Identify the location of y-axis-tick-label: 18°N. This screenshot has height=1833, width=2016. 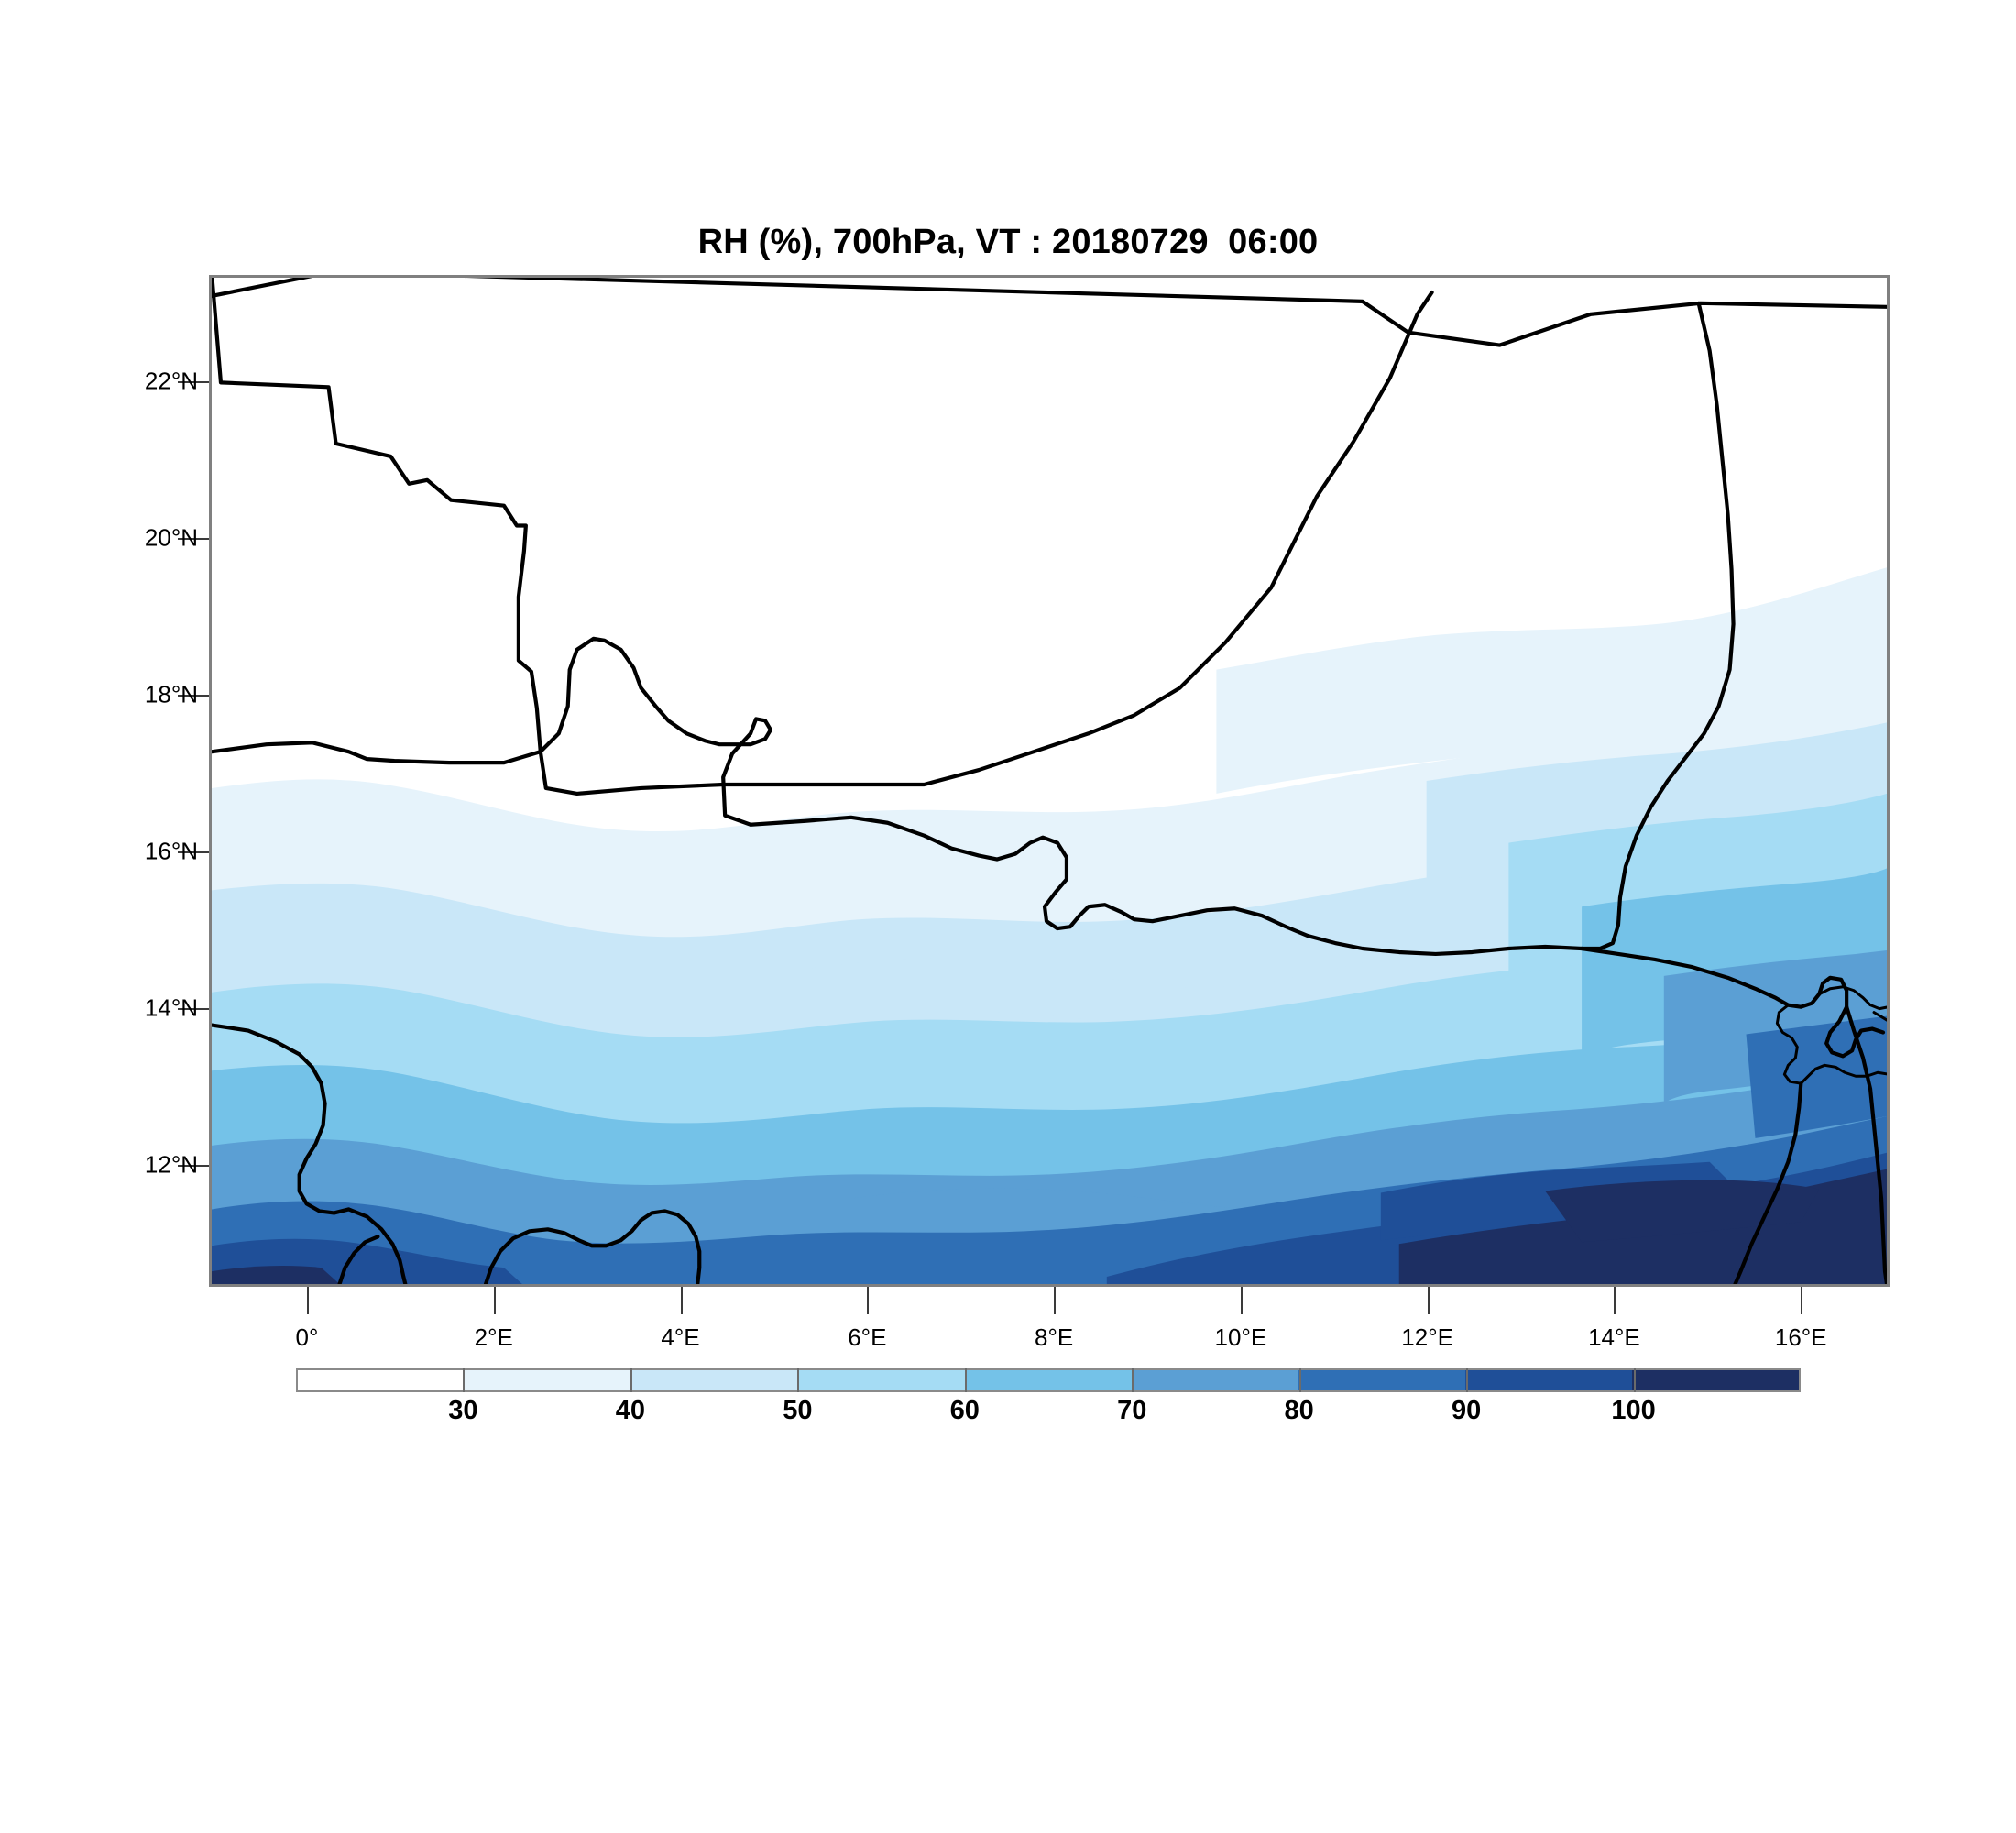
(171, 694).